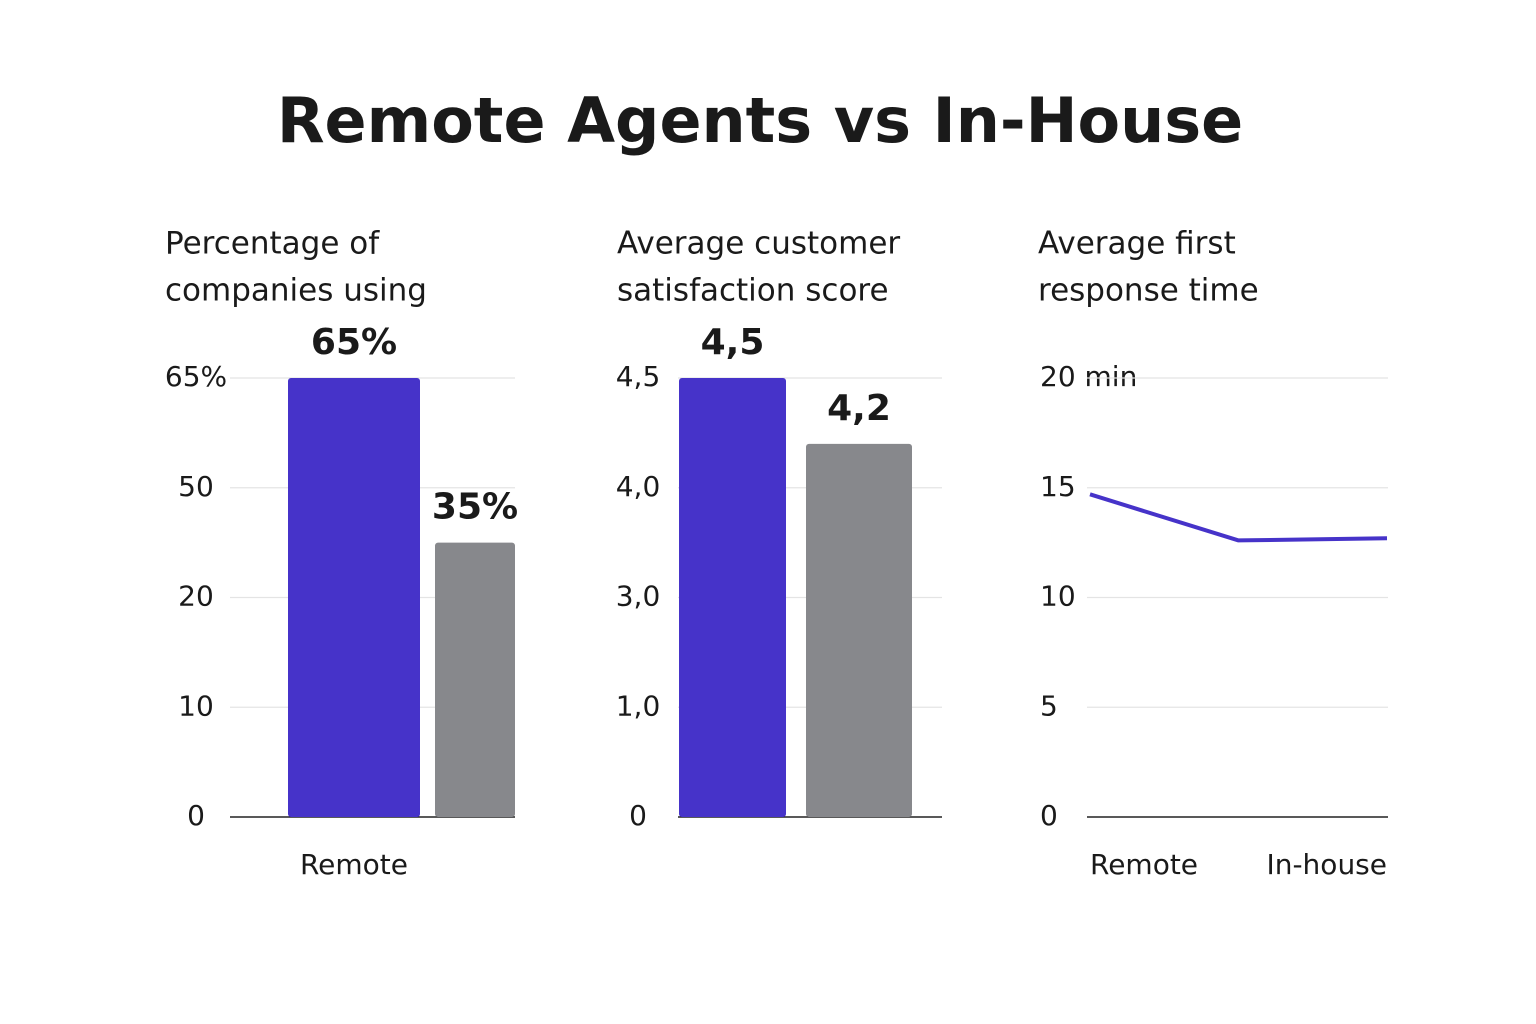 The height and width of the screenshot is (1024, 1536). What do you see at coordinates (196, 376) in the screenshot?
I see `y-tick-label: 65%` at bounding box center [196, 376].